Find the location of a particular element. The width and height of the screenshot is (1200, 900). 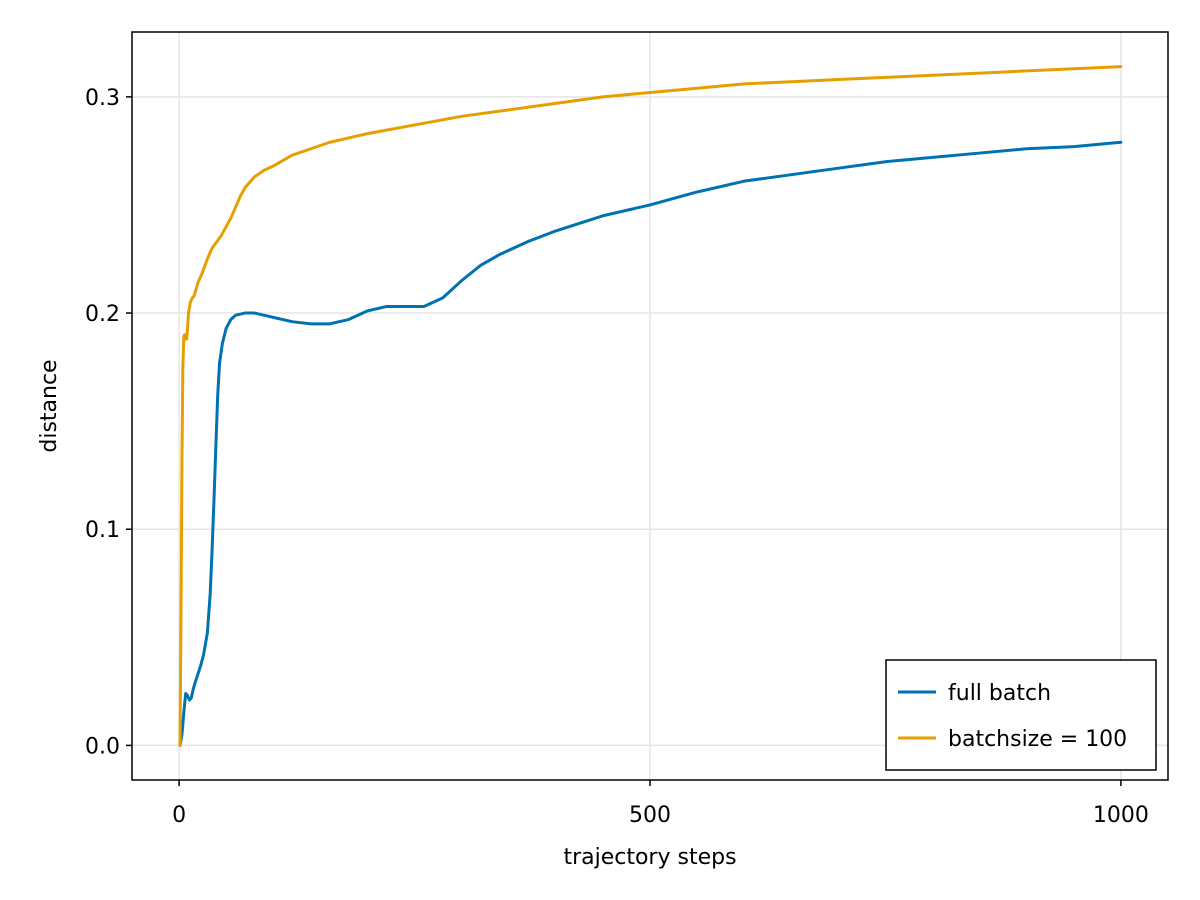

y-tick-label: 0.3 is located at coordinates (102, 98).